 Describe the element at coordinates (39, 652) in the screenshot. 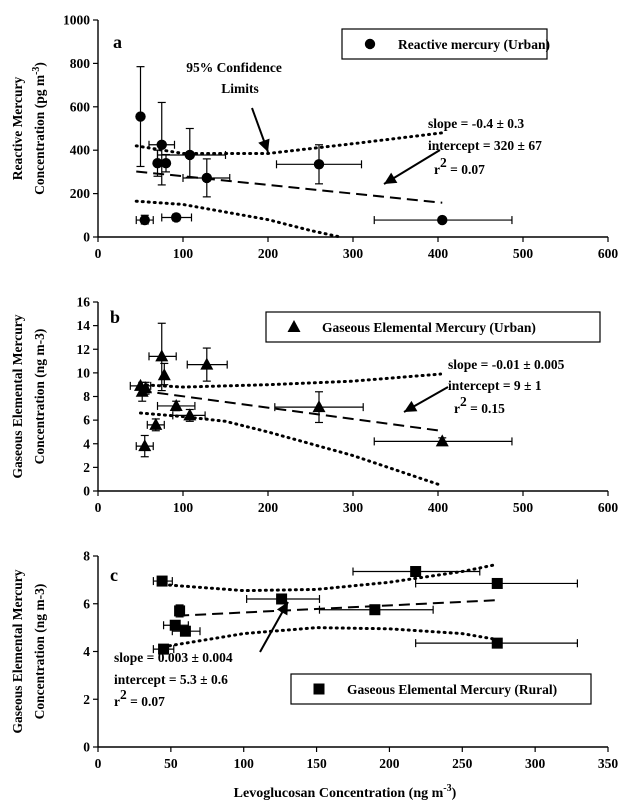

I see `y-axis-label: Concentration (ng m-3)` at that location.